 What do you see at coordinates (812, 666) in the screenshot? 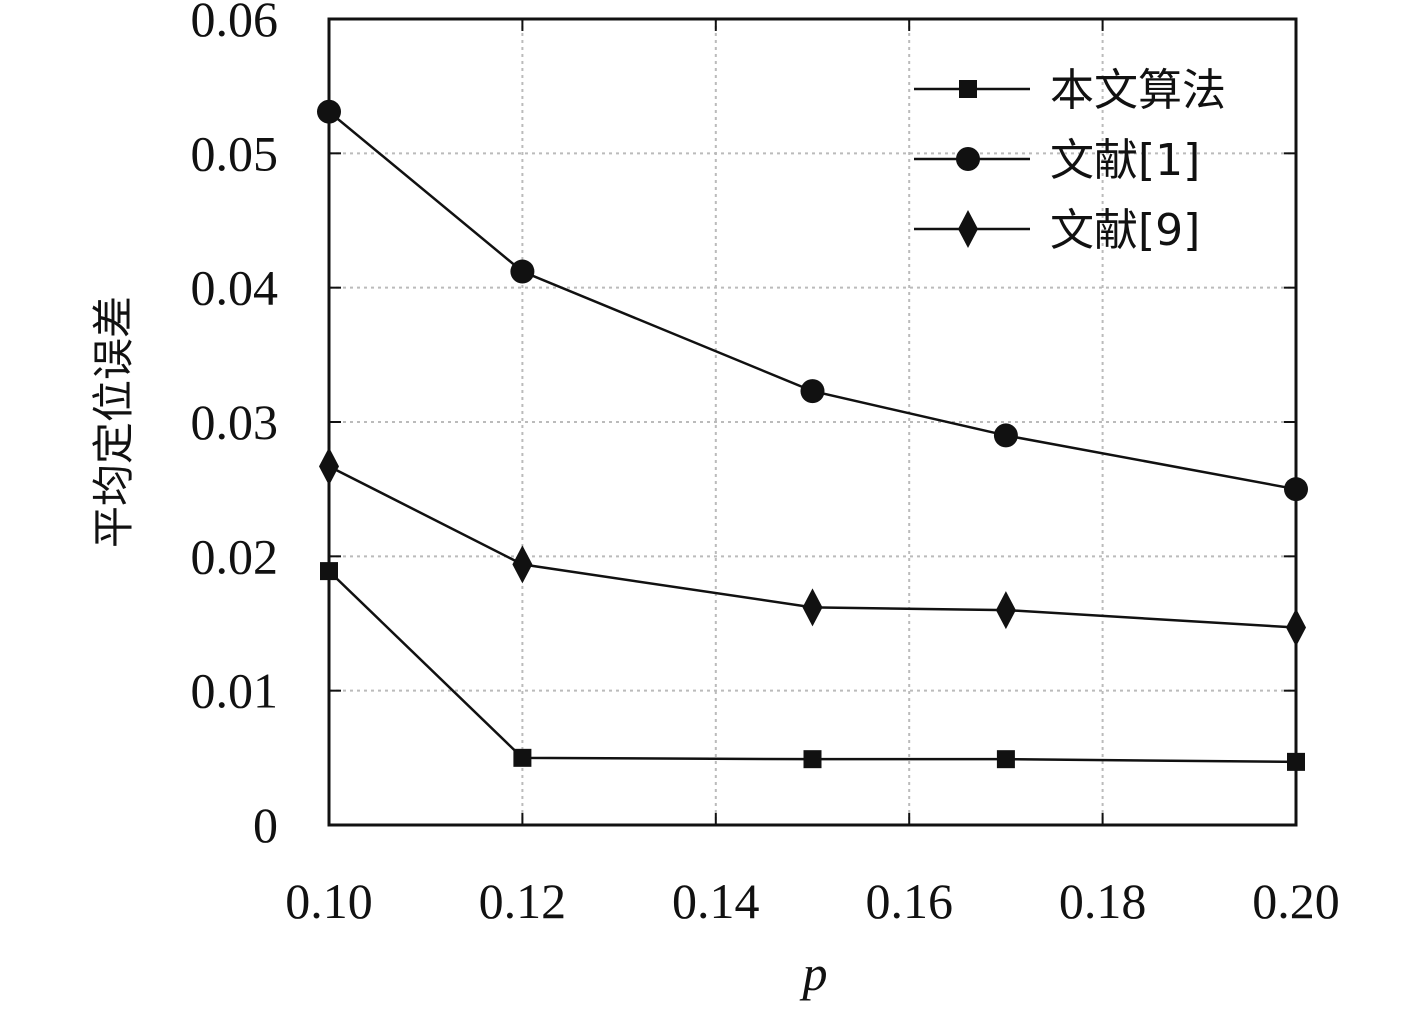
I see `series-square` at bounding box center [812, 666].